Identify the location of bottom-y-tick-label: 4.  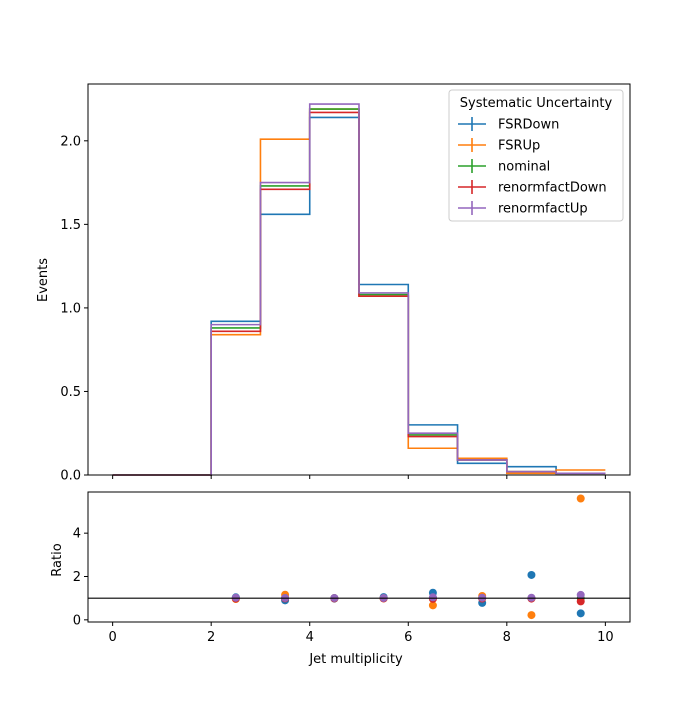
(77, 534).